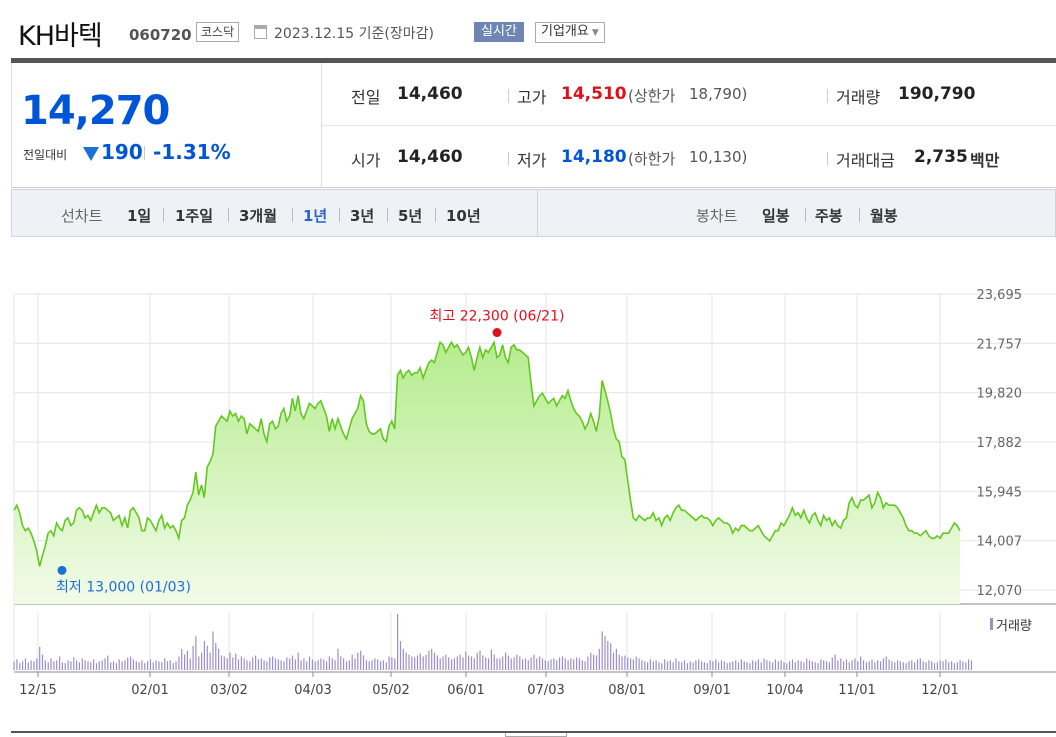 The width and height of the screenshot is (1056, 737). Describe the element at coordinates (856, 690) in the screenshot. I see `x-tick-label: 11/01` at that location.